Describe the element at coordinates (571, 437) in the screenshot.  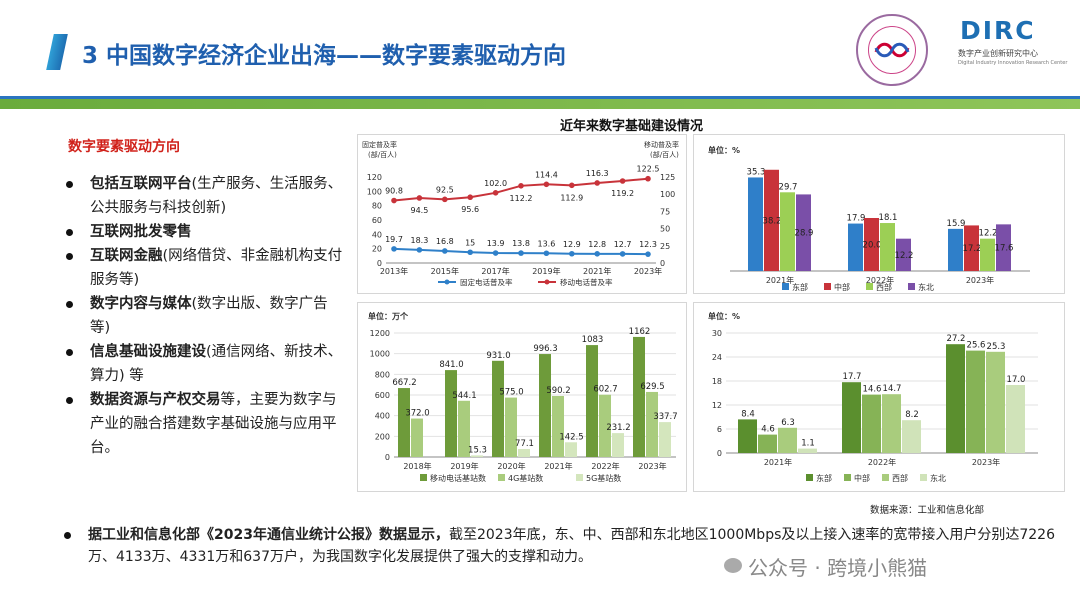
I see `data-label: 142.5` at that location.